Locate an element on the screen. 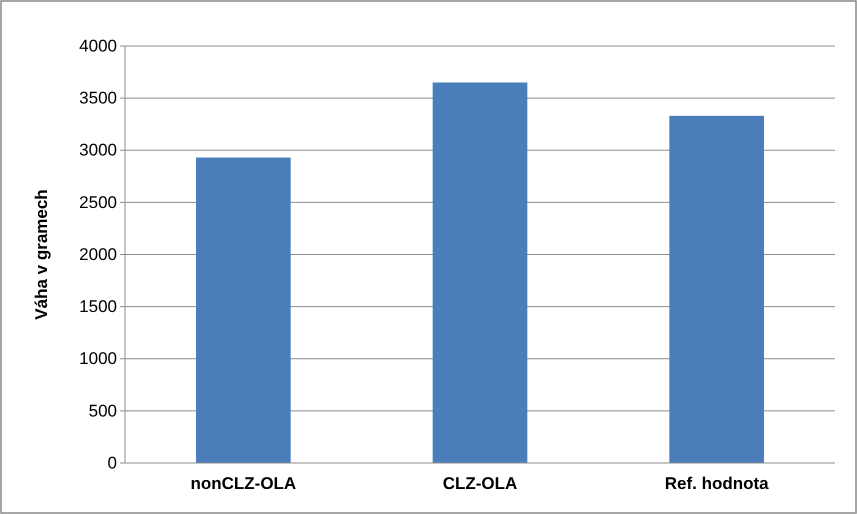  y-tick-label: 2500 is located at coordinates (98, 202).